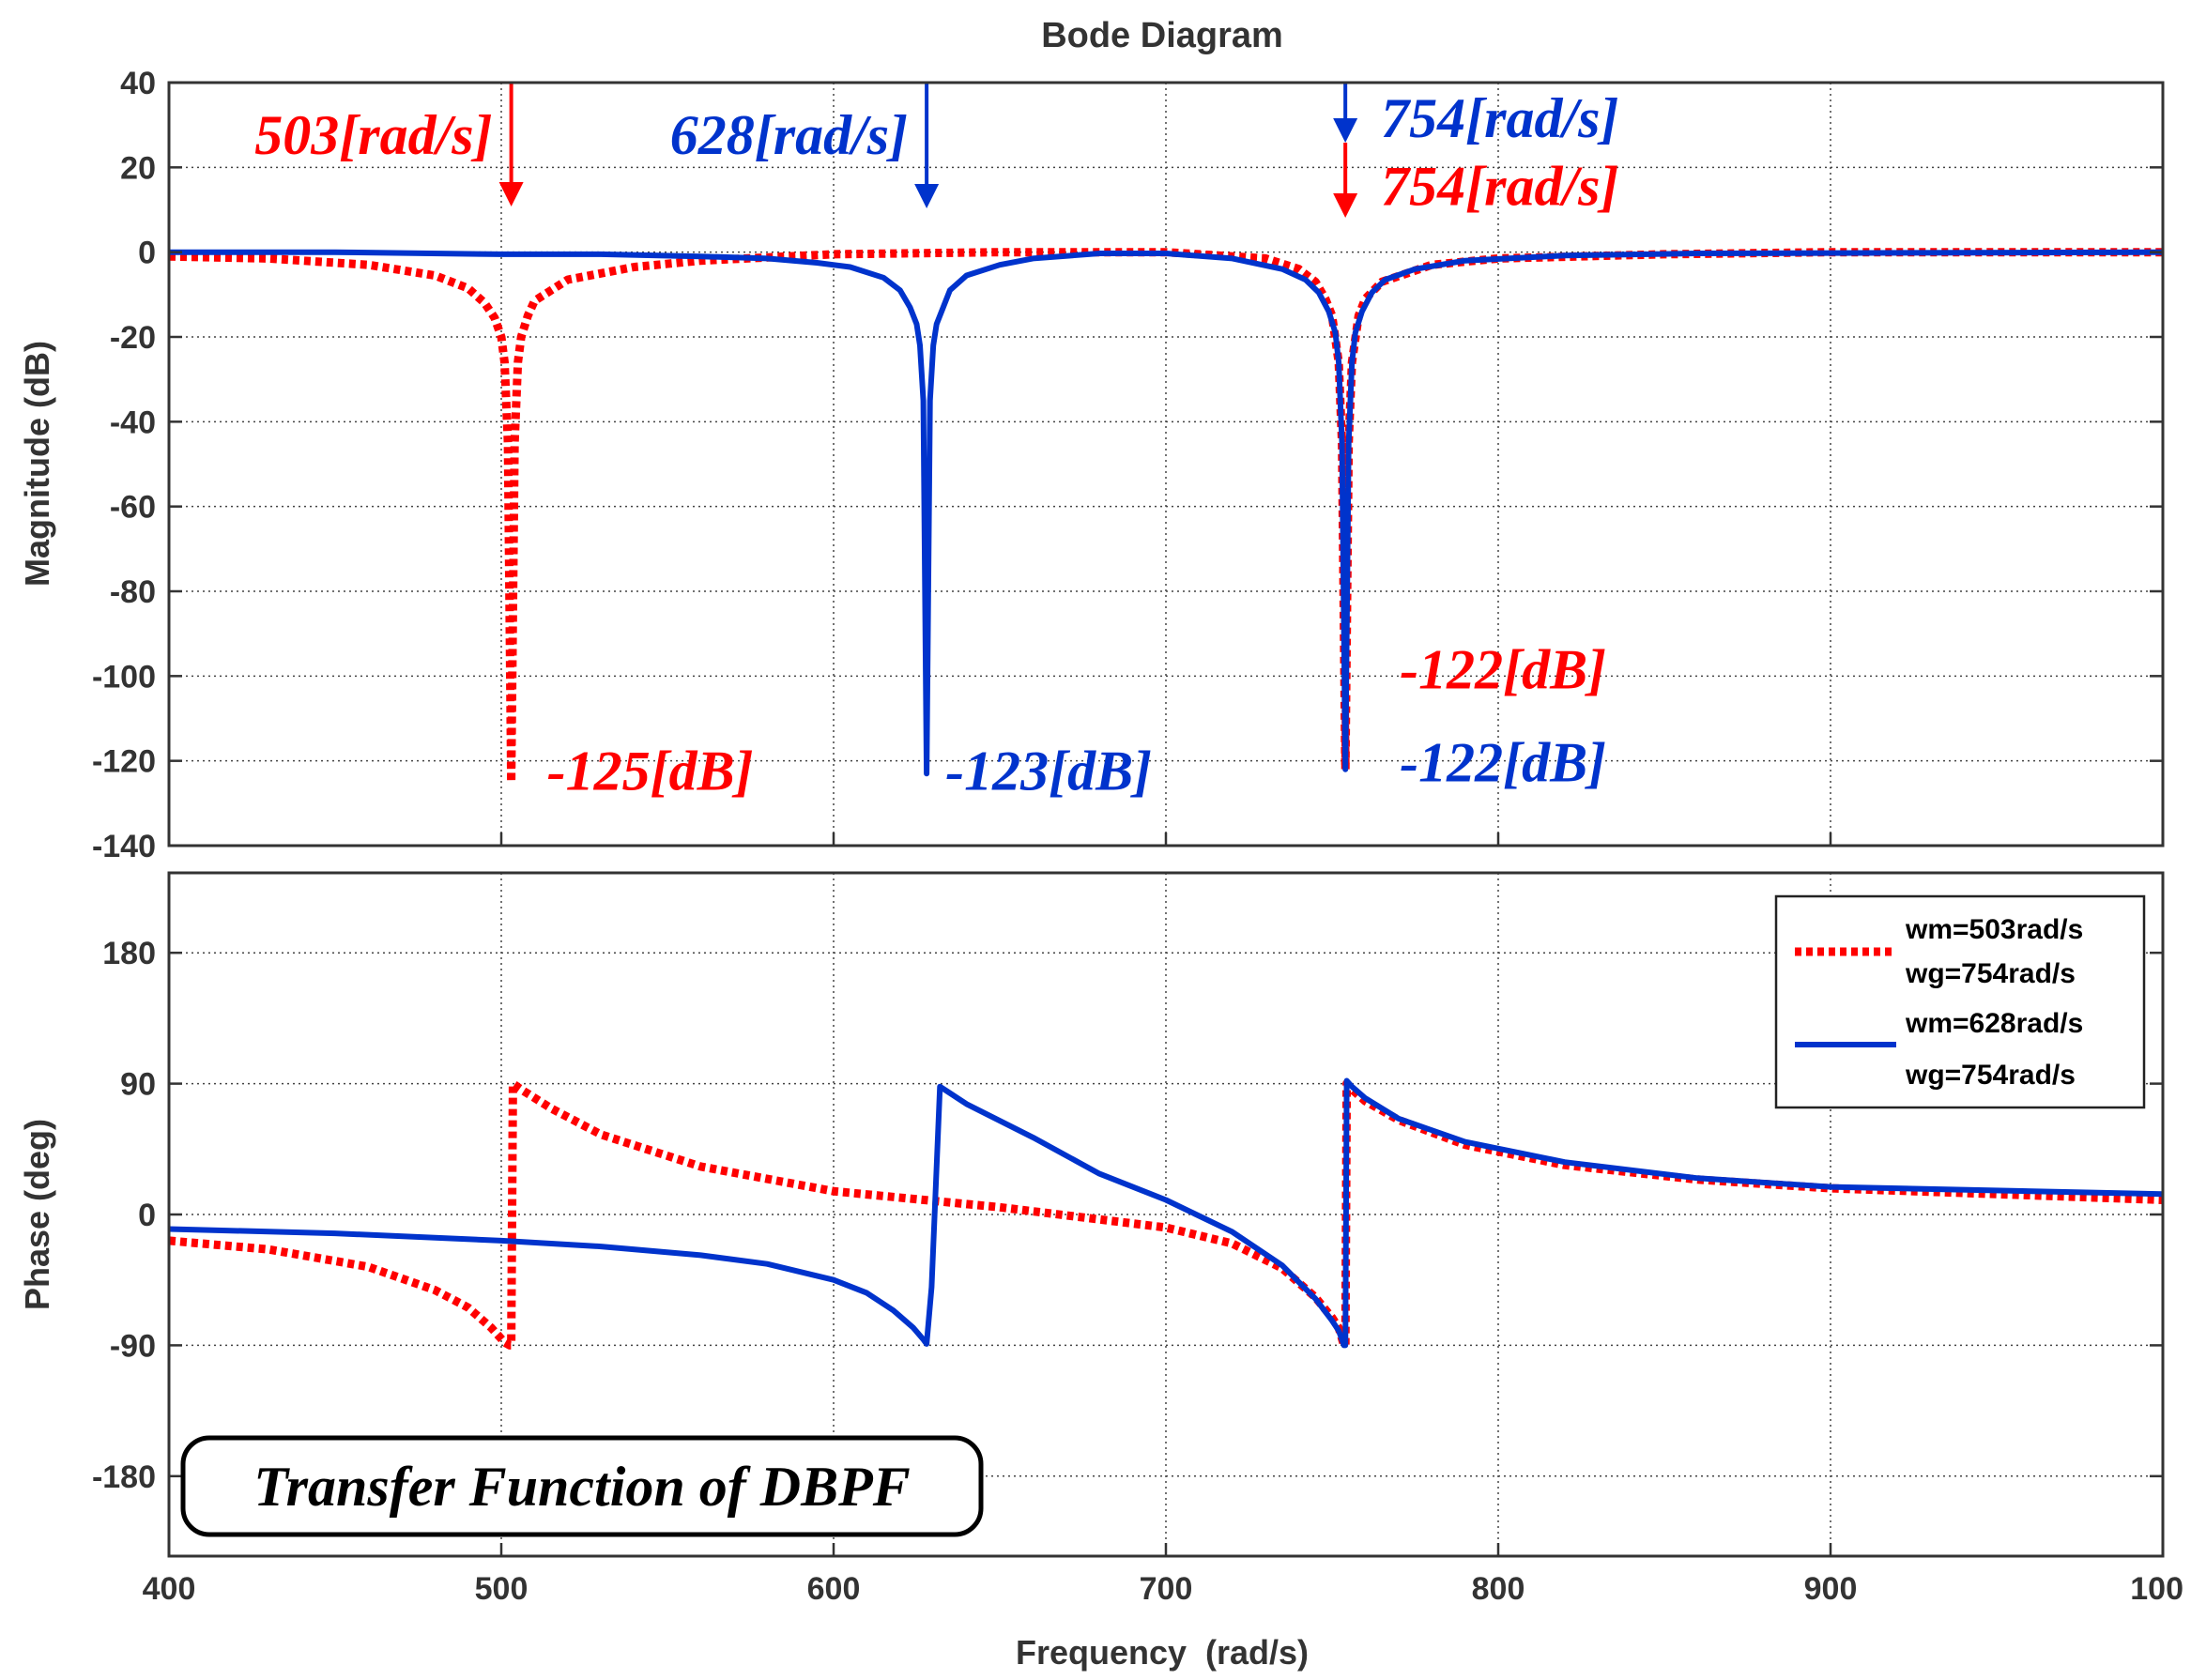 The width and height of the screenshot is (2191, 1680). What do you see at coordinates (129, 953) in the screenshot?
I see `phase-y-tick-label: 180` at bounding box center [129, 953].